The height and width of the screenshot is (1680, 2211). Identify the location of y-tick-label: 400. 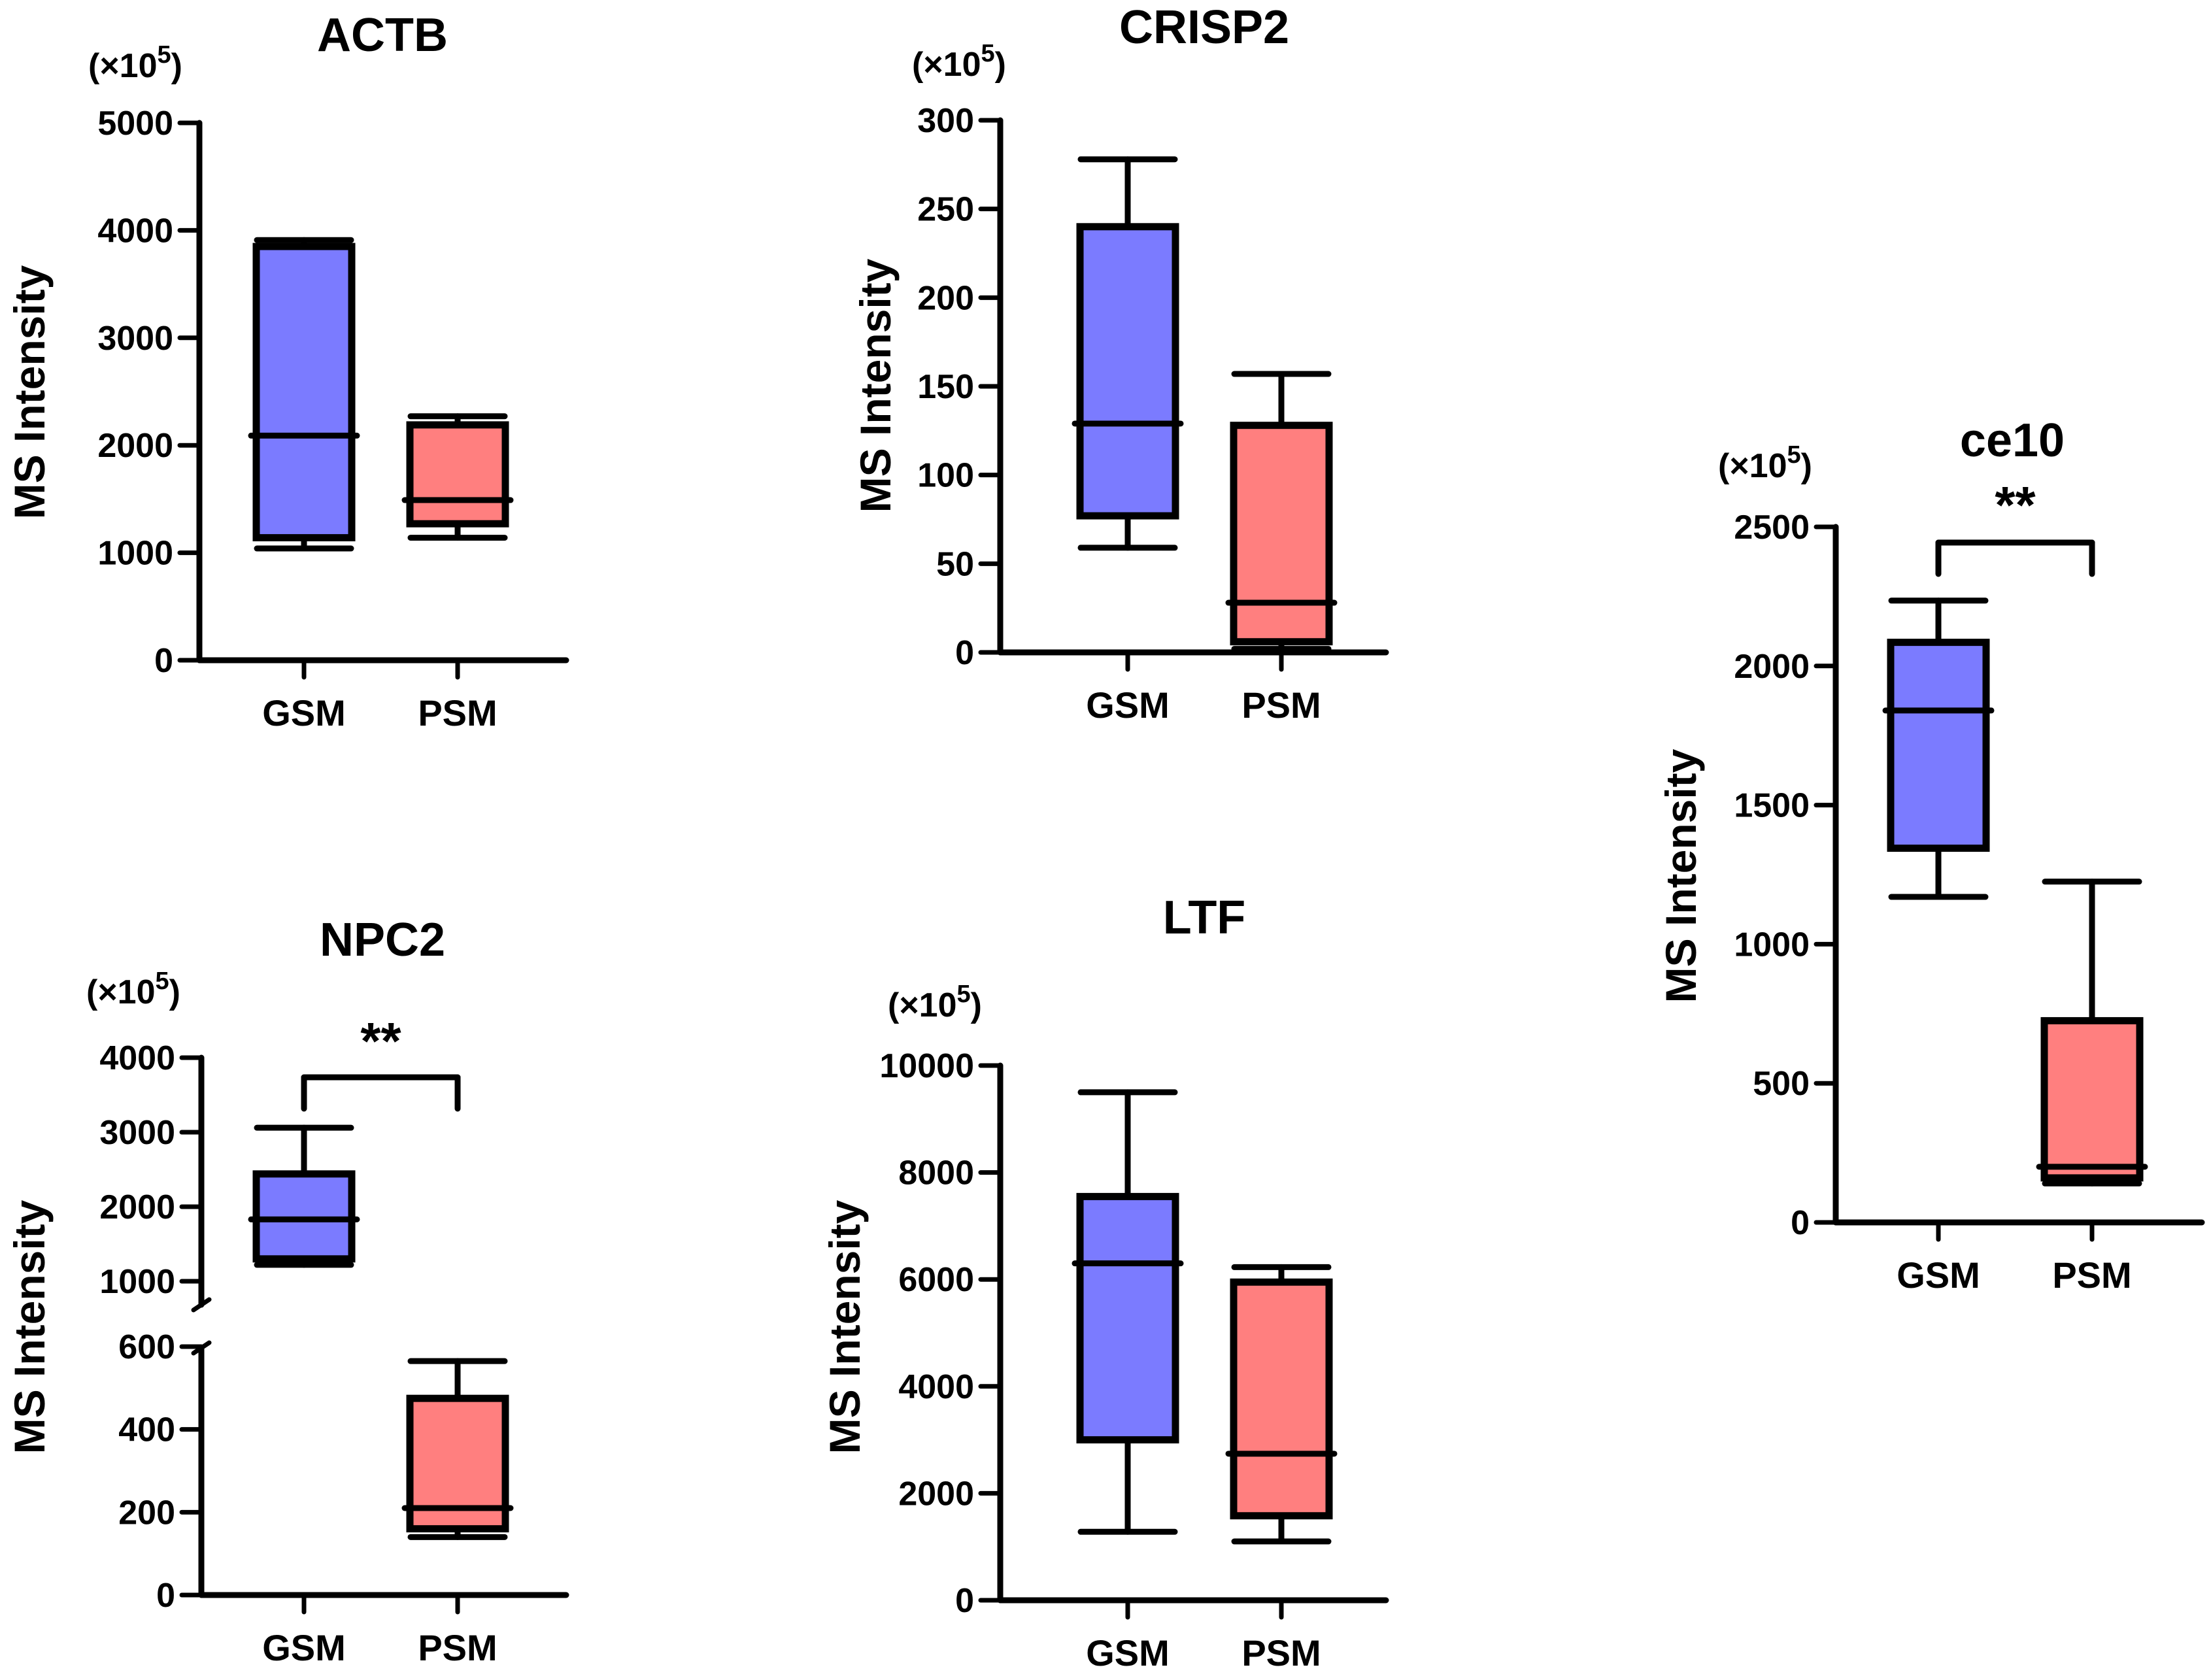
(146, 1430).